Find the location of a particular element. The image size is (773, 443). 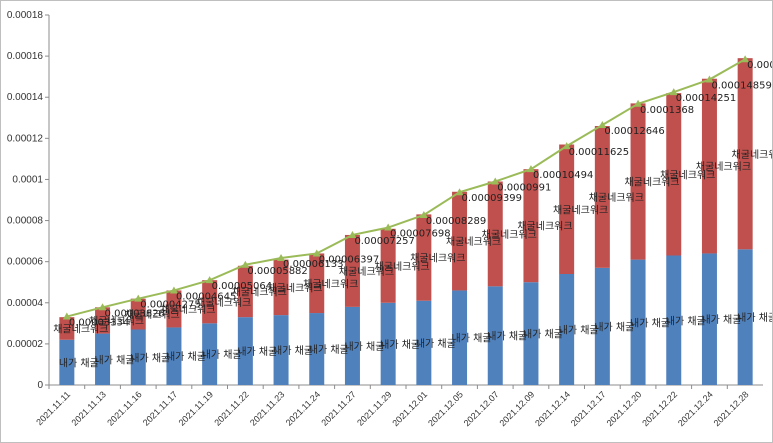

data-label-total: 0.0001368 is located at coordinates (667, 110).